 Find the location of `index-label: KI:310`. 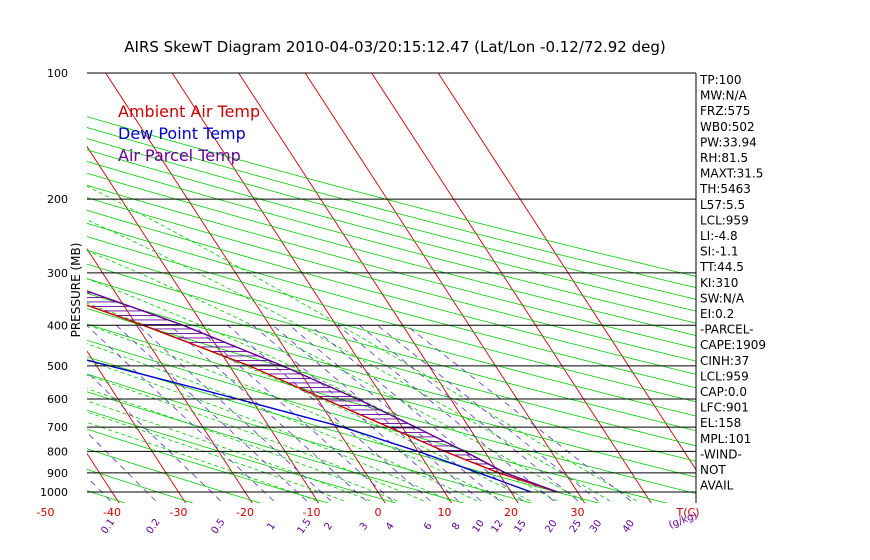

index-label: KI:310 is located at coordinates (719, 283).